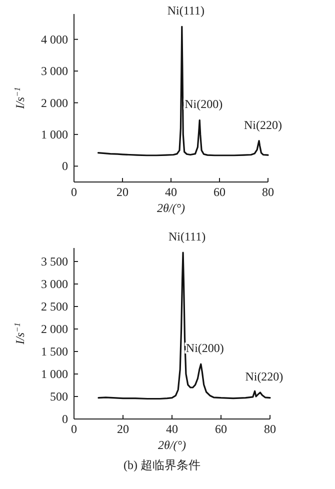 The height and width of the screenshot is (489, 335). Describe the element at coordinates (54, 39) in the screenshot. I see `y-tick-label: 4 000` at that location.